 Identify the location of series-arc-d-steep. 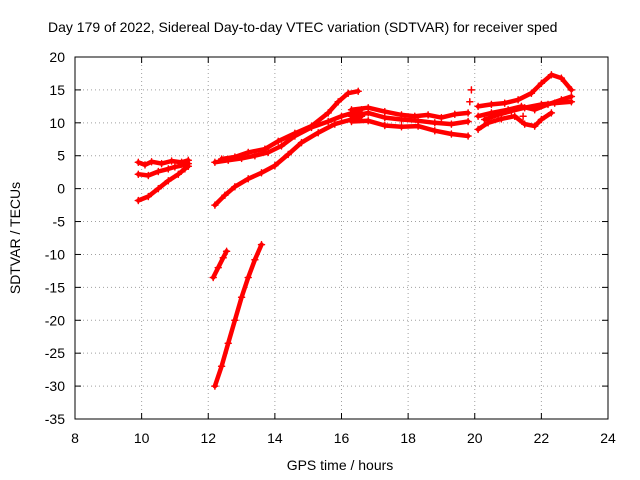
(238, 315).